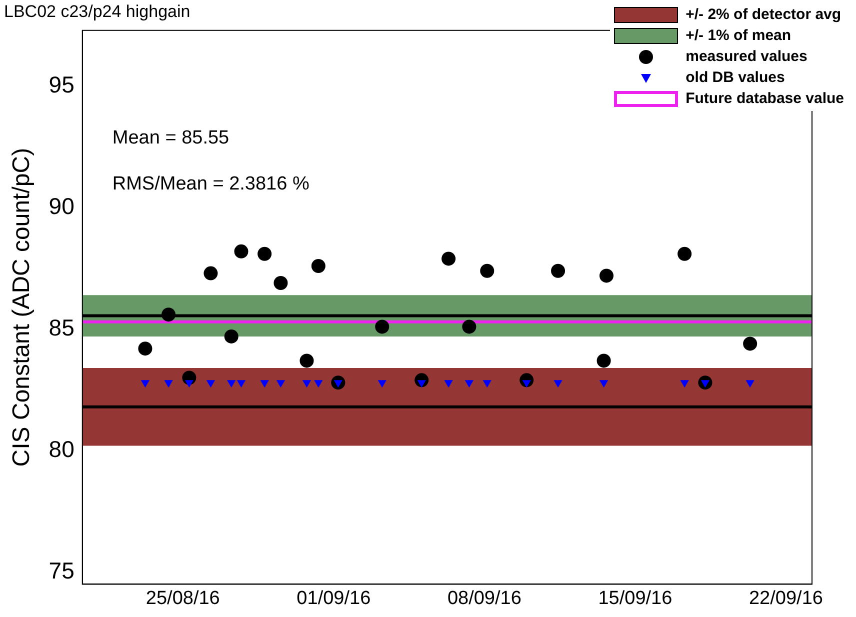 This screenshot has height=617, width=856. I want to click on y-tick-label: 80, so click(61, 449).